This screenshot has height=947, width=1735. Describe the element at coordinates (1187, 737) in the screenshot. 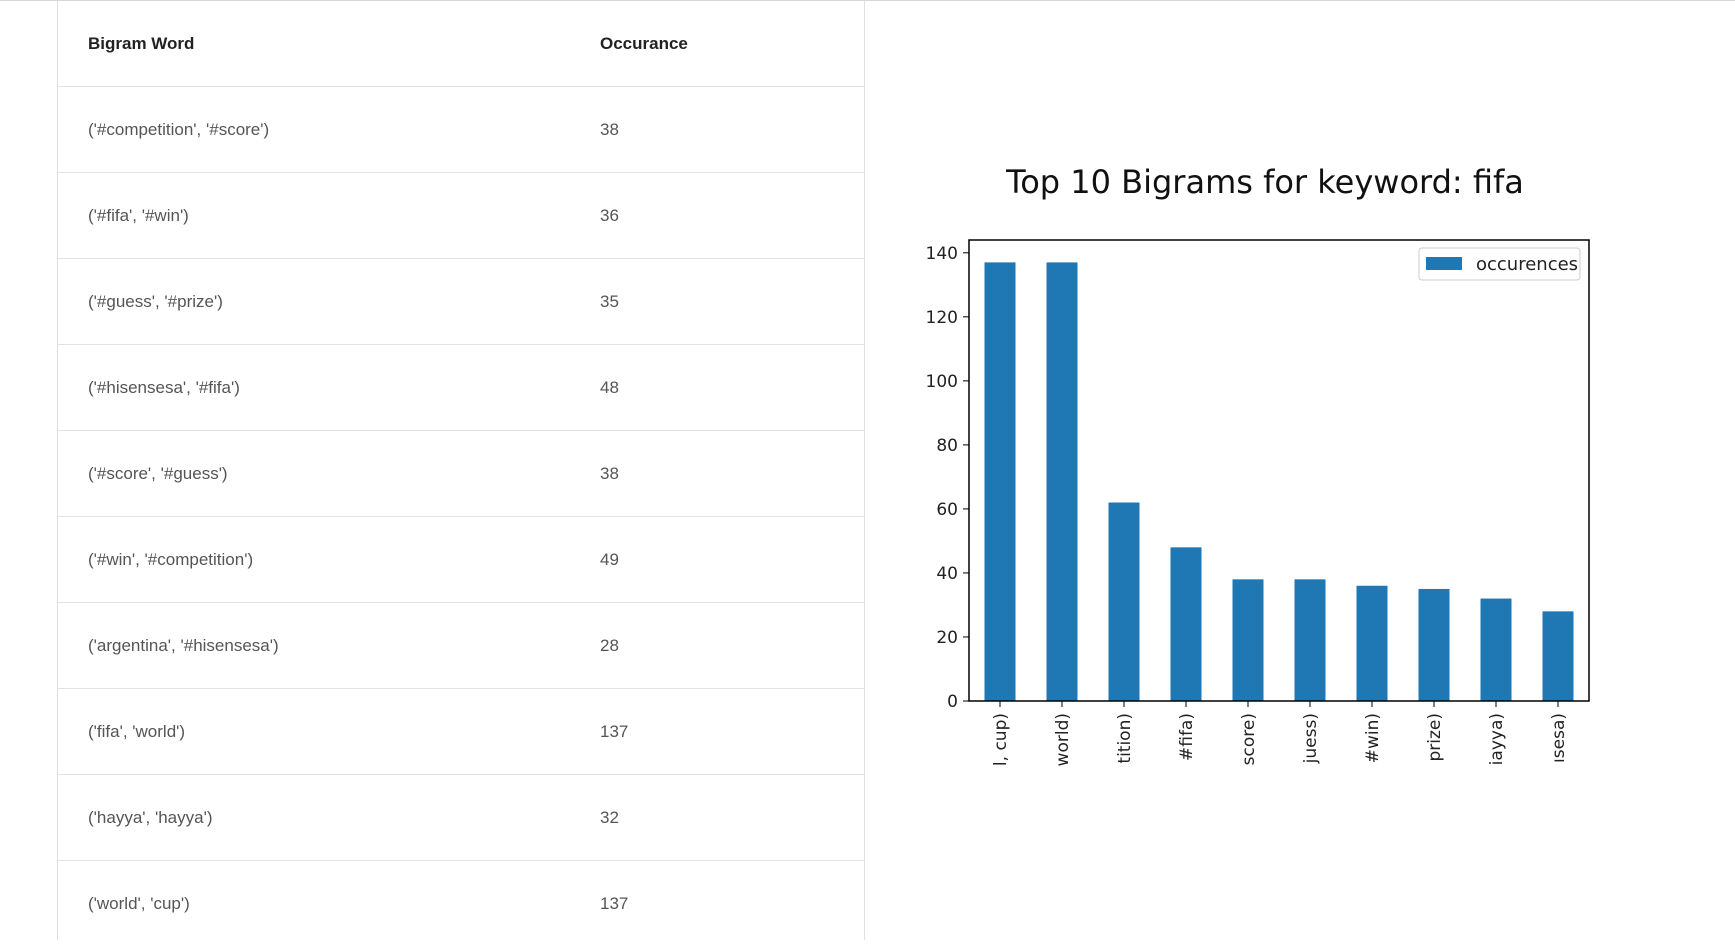

I see `x-tick-label: #fifa)` at that location.